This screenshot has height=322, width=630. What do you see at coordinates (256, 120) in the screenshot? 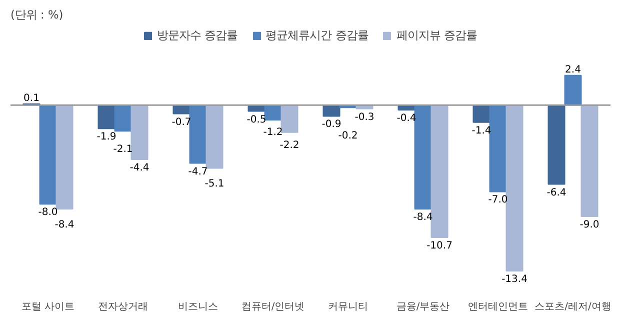
I see `data-label: -0.5` at bounding box center [256, 120].